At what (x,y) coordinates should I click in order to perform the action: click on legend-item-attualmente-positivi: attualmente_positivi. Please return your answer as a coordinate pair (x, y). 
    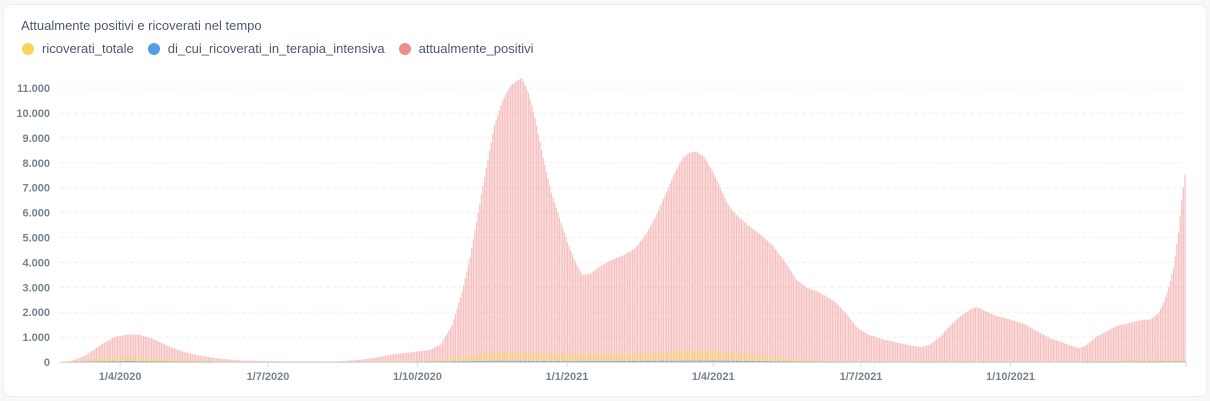
    Looking at the image, I should click on (466, 48).